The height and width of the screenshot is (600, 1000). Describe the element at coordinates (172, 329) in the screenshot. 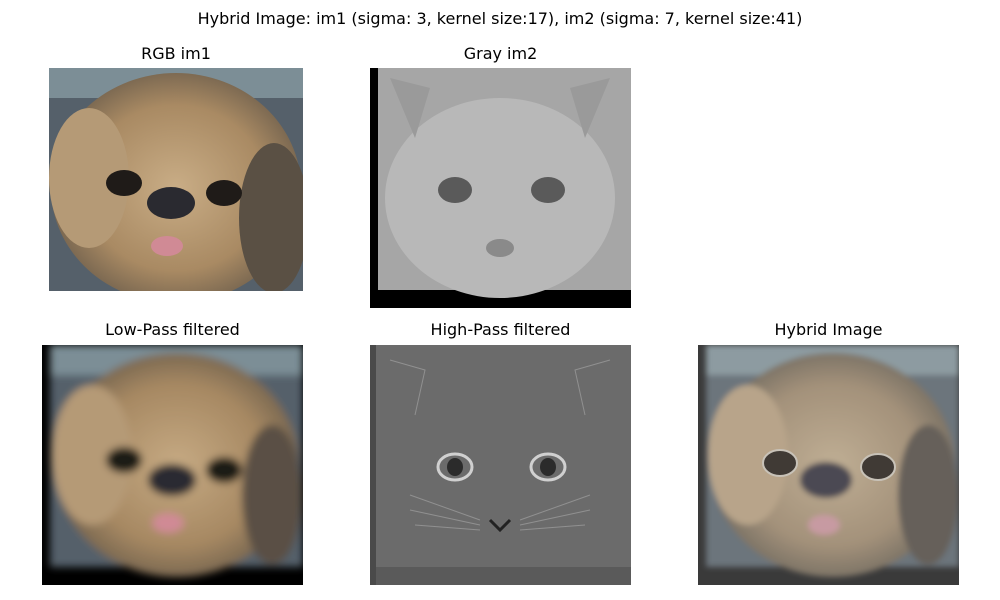

I see `panel-title-low-pass: Low-Pass filtered` at that location.